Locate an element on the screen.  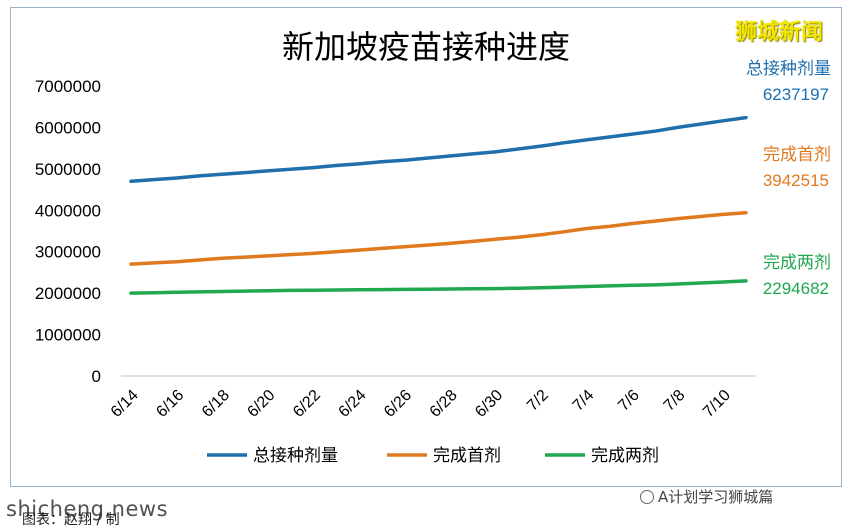
brand-logo: 狮城新闻 is located at coordinates (779, 32).